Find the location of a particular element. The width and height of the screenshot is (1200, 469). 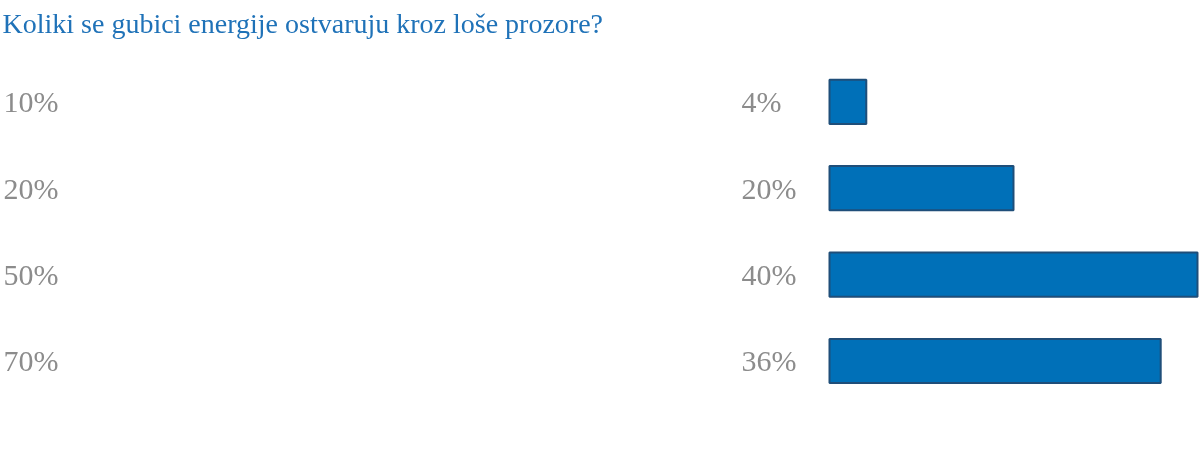

y-tick-label: 20% is located at coordinates (31, 188).